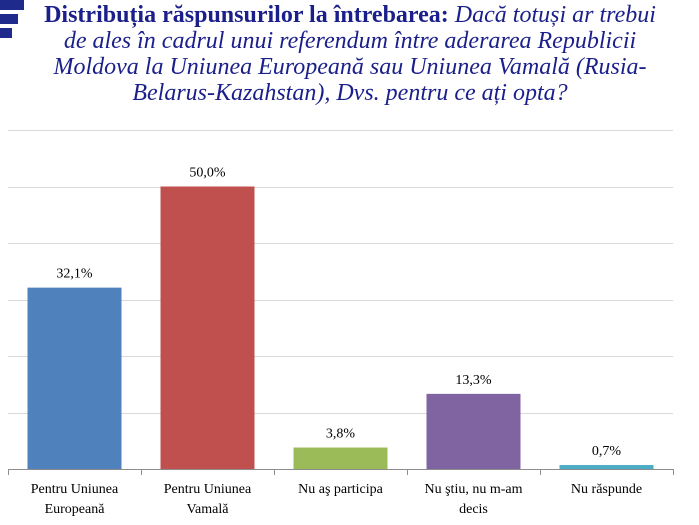  Describe the element at coordinates (207, 173) in the screenshot. I see `data-label: 50,0%` at that location.